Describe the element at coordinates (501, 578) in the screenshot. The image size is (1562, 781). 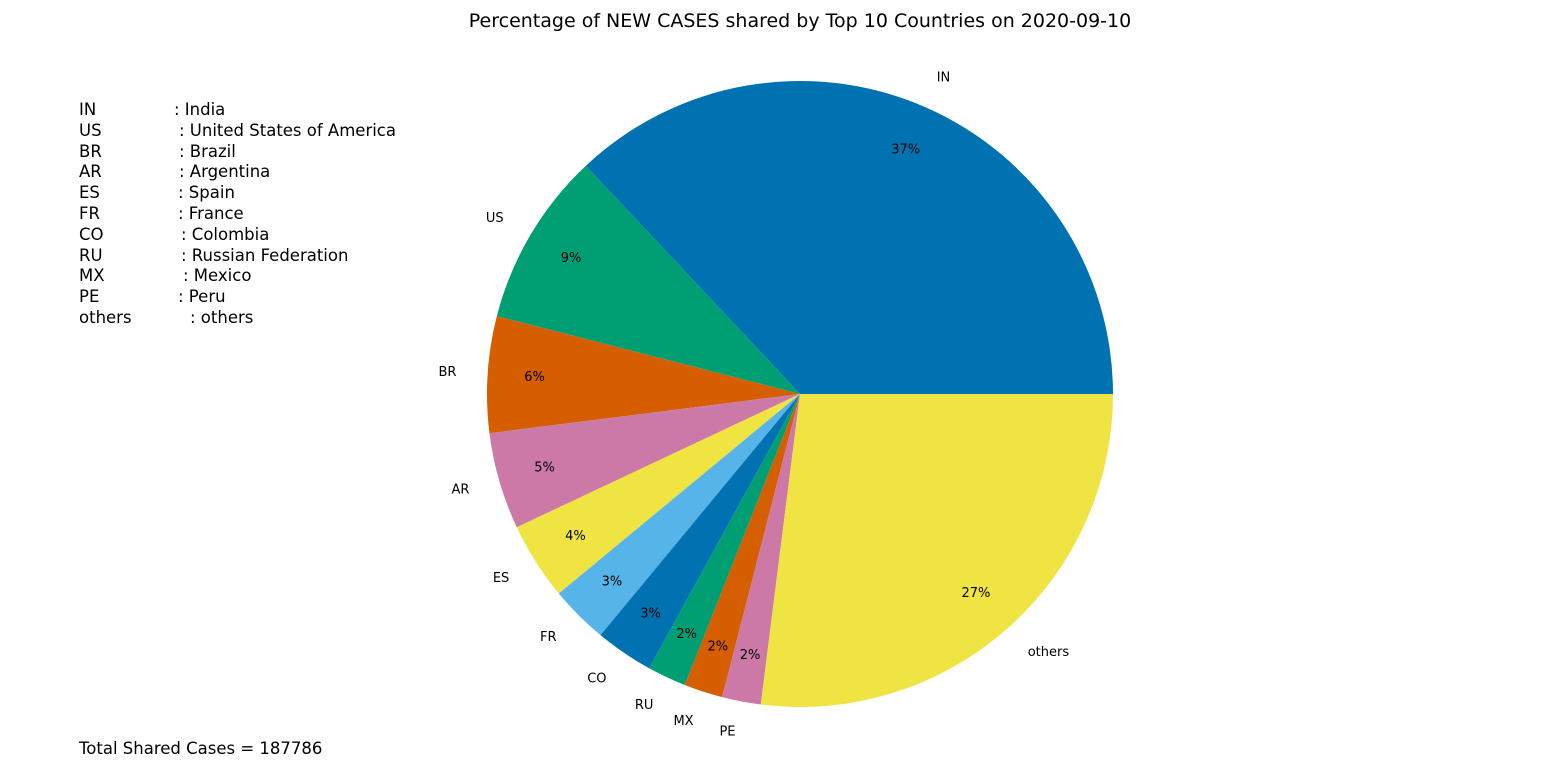
I see `slice-label-es: ES` at that location.